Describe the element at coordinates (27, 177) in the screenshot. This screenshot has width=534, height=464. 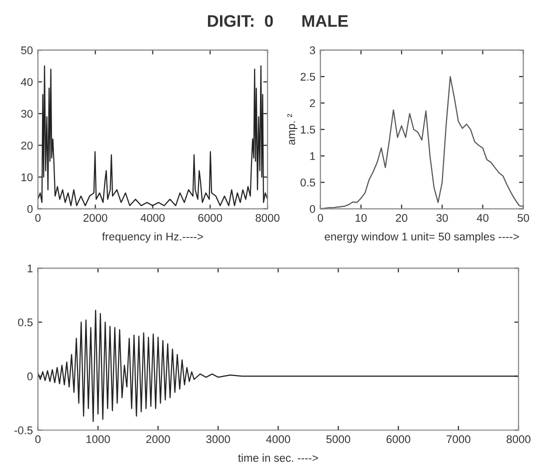
I see `y-tick-label: 10` at that location.